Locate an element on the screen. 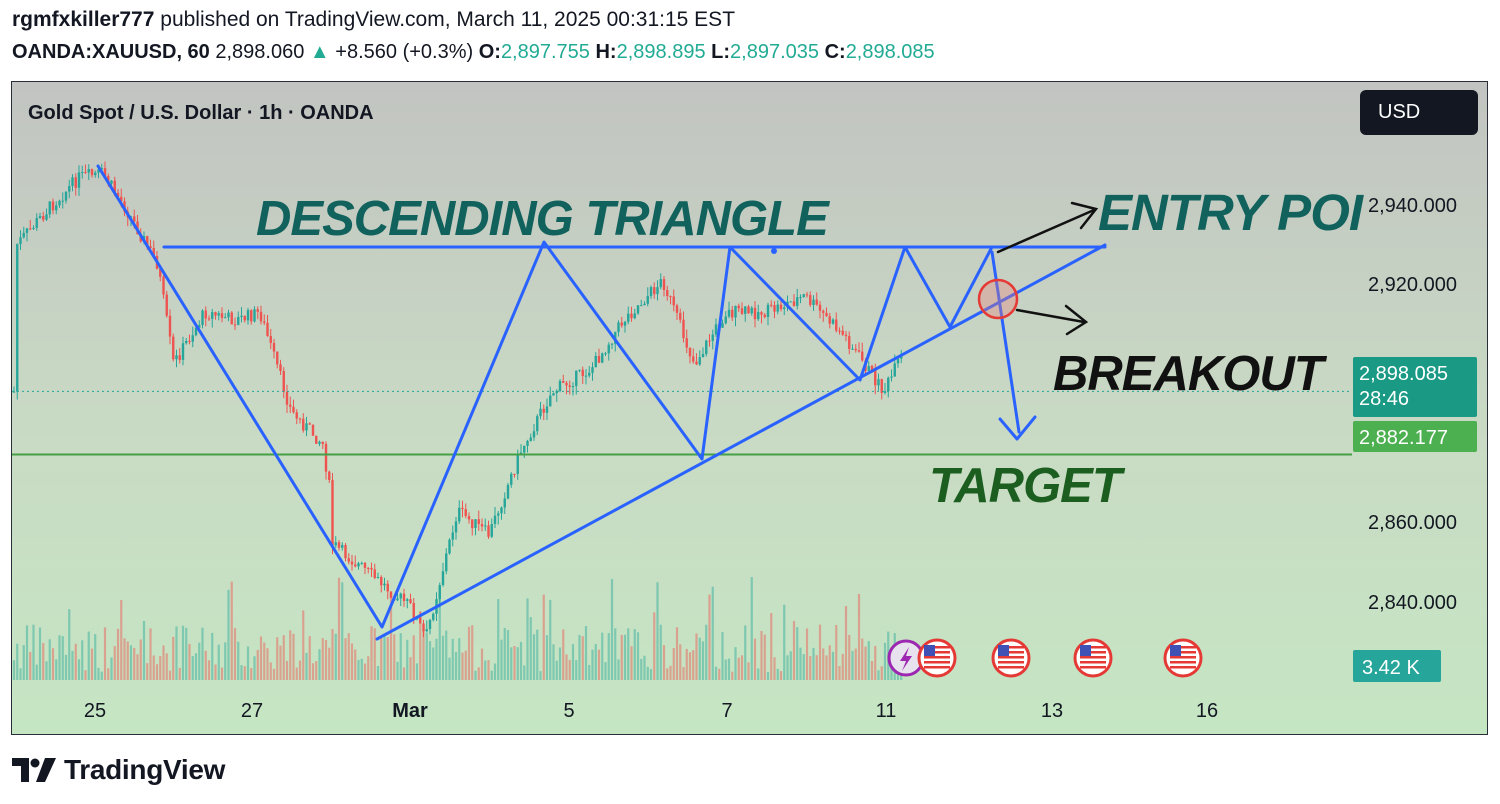  anchor-point is located at coordinates (774, 251).